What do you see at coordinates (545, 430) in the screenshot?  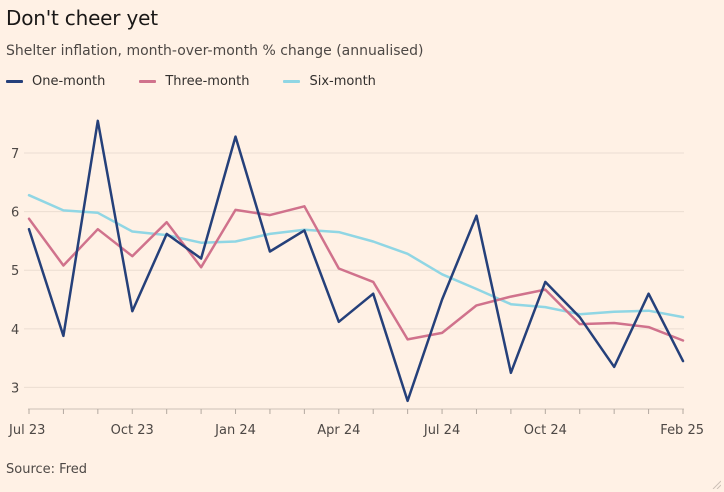 I see `x-tick-label-oct-24: Oct 24` at bounding box center [545, 430].